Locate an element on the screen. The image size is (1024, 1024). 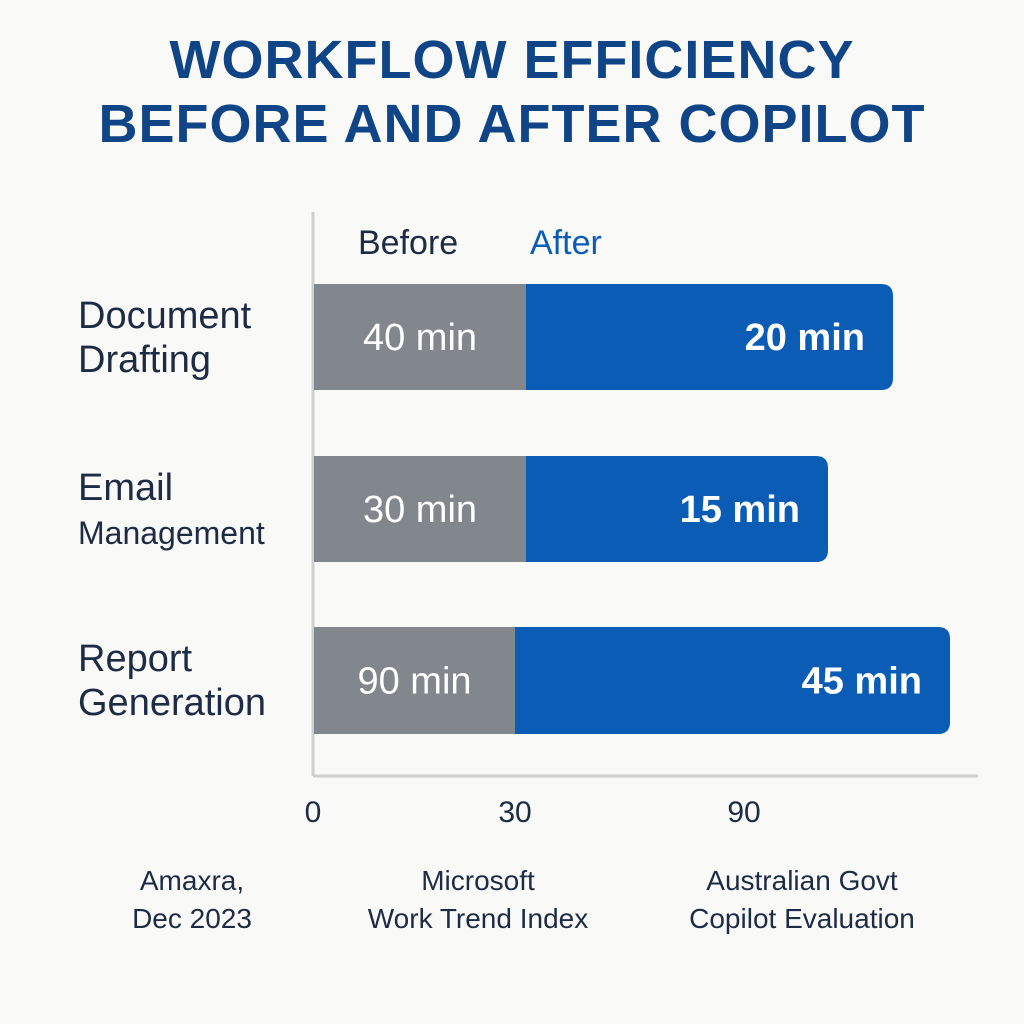
data-label-before-email-management: 30 min is located at coordinates (420, 510).